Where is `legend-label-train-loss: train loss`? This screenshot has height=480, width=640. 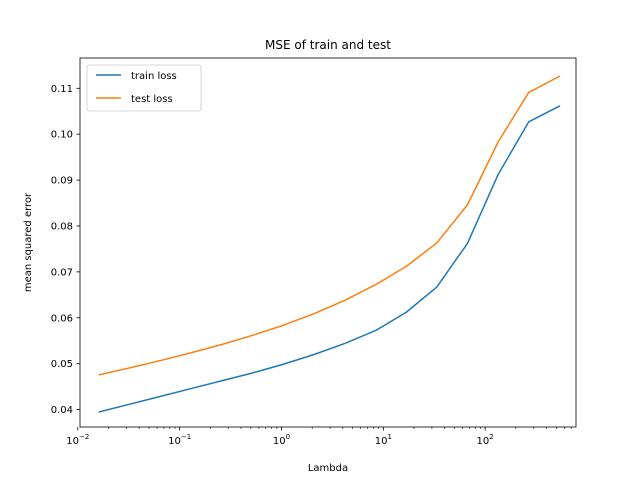 legend-label-train-loss: train loss is located at coordinates (154, 76).